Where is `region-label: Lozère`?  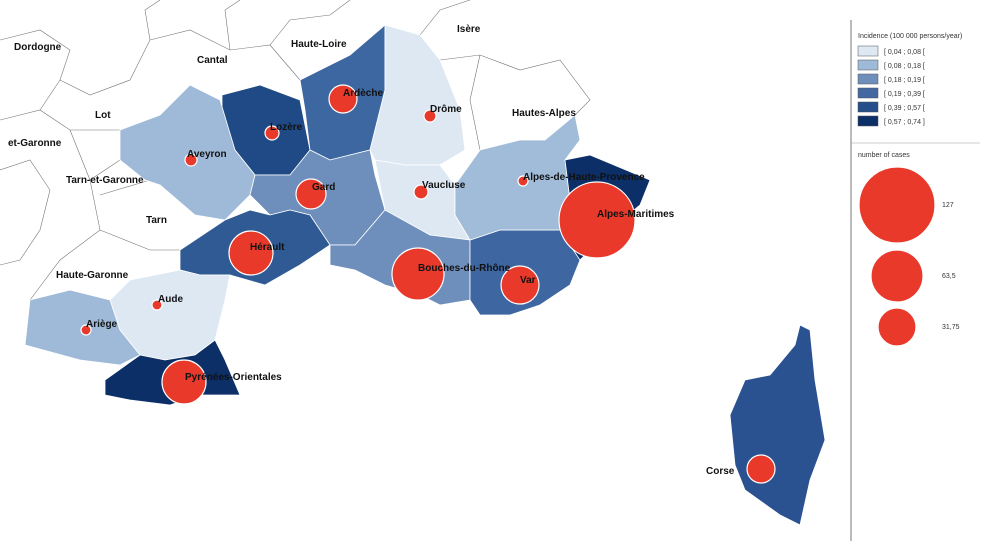
region-label: Lozère is located at coordinates (286, 127).